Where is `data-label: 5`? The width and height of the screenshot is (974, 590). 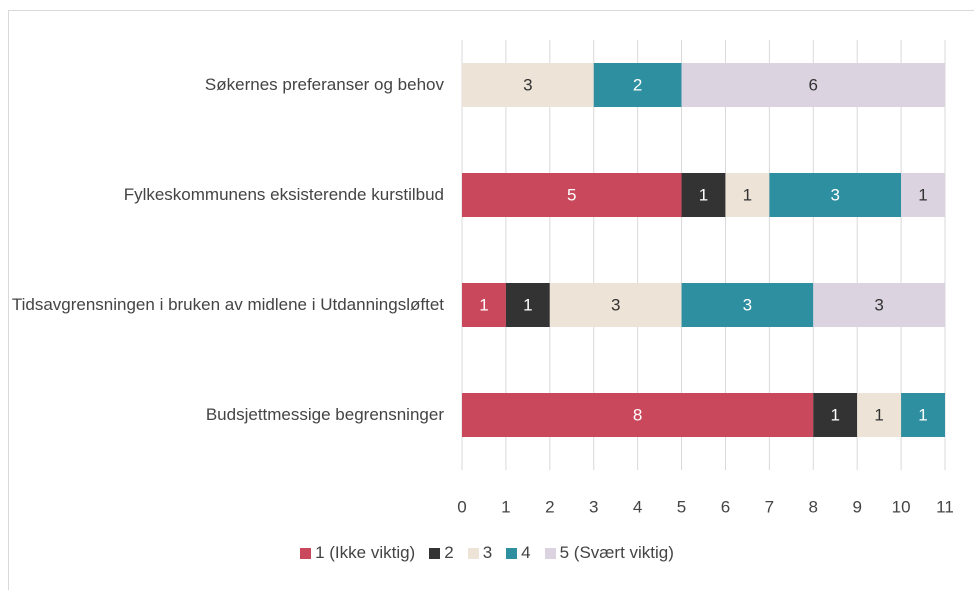
data-label: 5 is located at coordinates (571, 194).